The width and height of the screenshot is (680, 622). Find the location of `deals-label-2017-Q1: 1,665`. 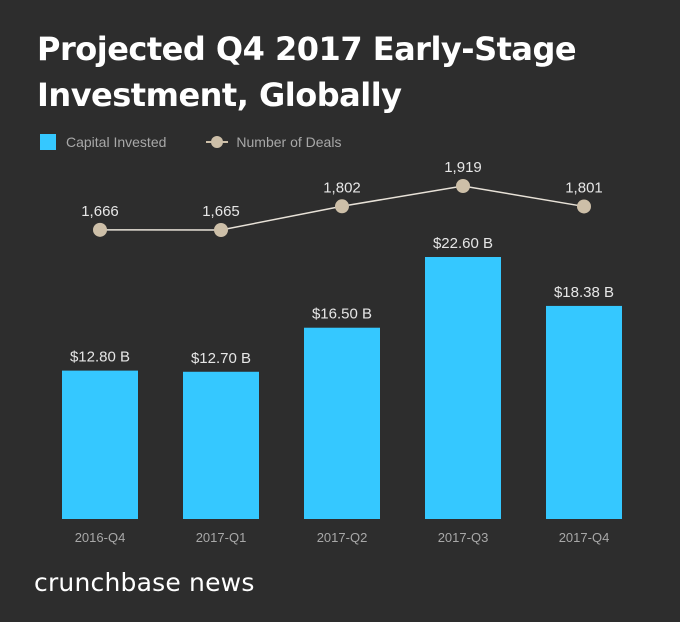

deals-label-2017-Q1: 1,665 is located at coordinates (221, 211).